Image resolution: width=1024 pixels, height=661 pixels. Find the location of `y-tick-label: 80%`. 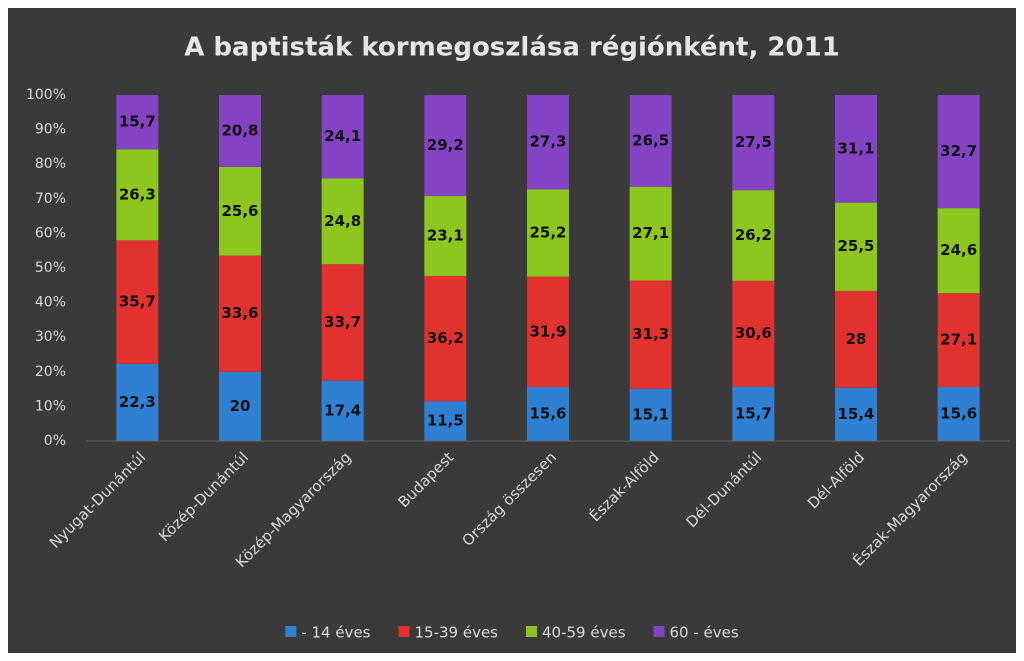

y-tick-label: 80% is located at coordinates (50, 164).